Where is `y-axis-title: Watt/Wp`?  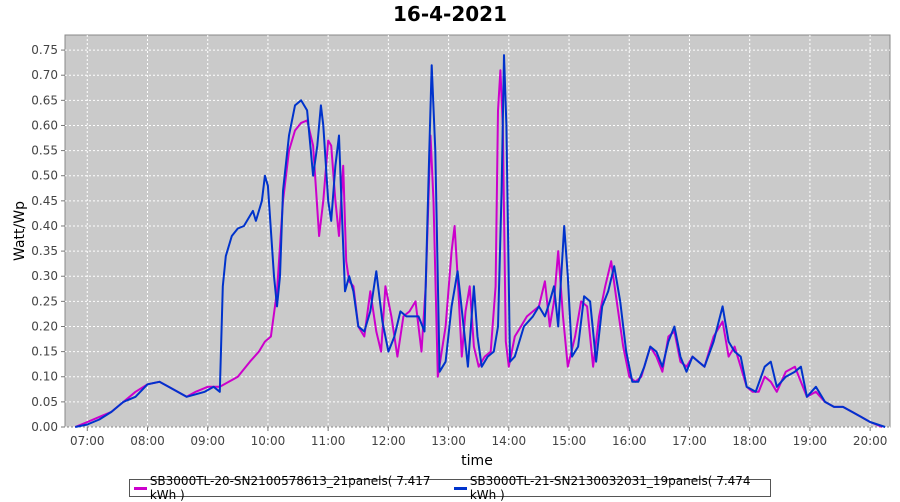
y-axis-title: Watt/Wp is located at coordinates (20, 231).